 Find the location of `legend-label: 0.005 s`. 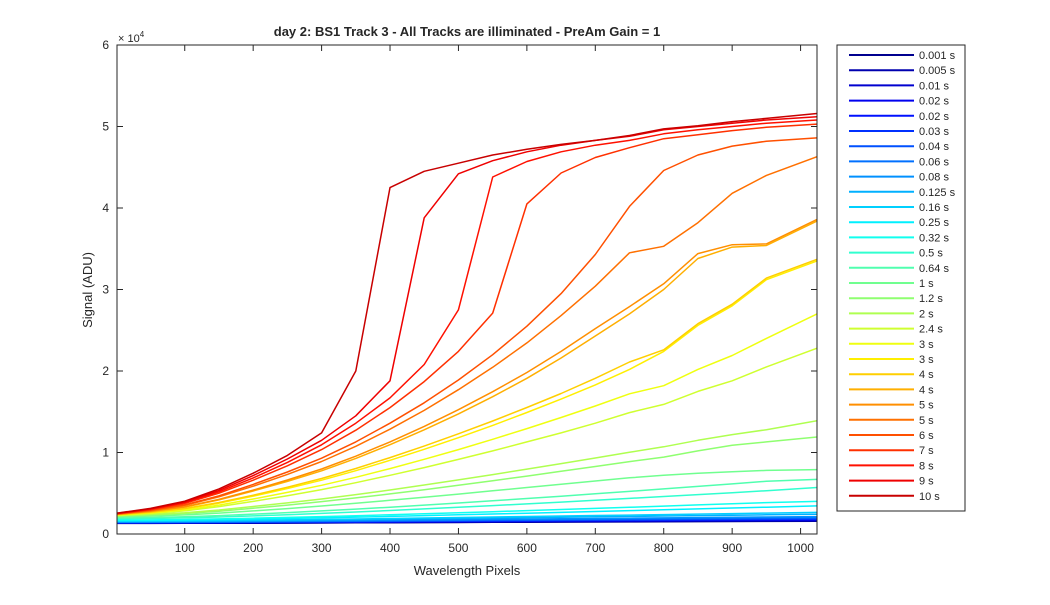

legend-label: 0.005 s is located at coordinates (937, 71).